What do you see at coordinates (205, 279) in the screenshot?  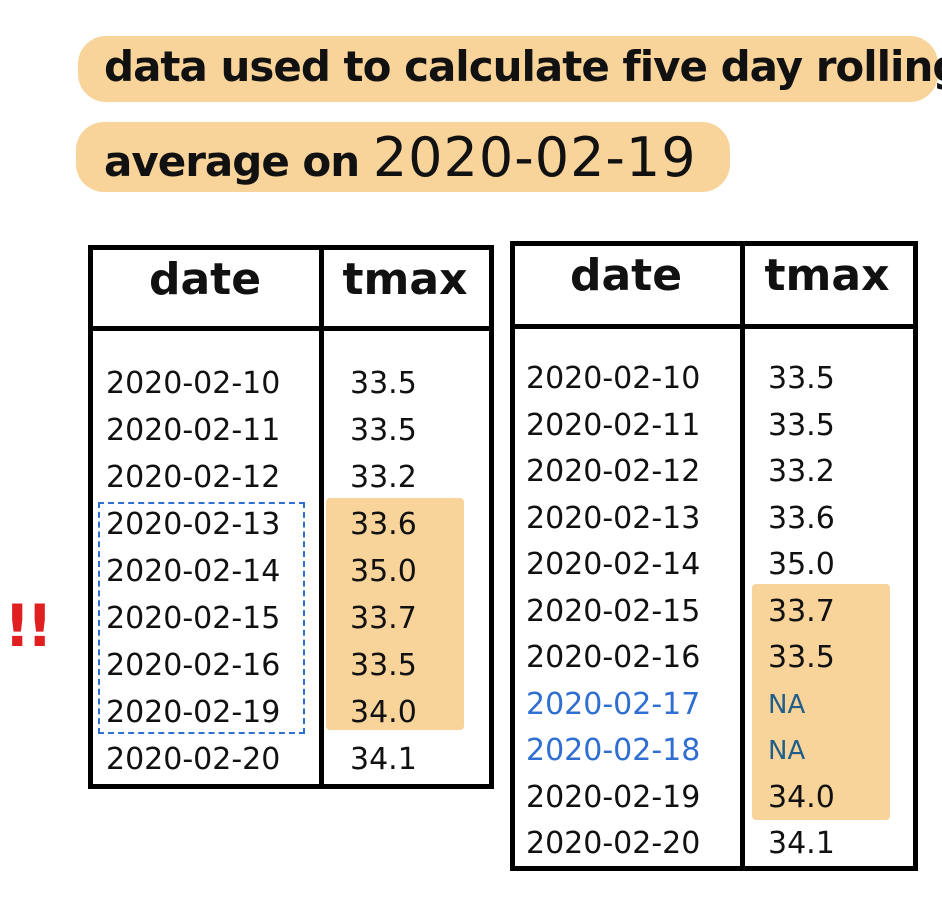 I see `left-header-date: date` at bounding box center [205, 279].